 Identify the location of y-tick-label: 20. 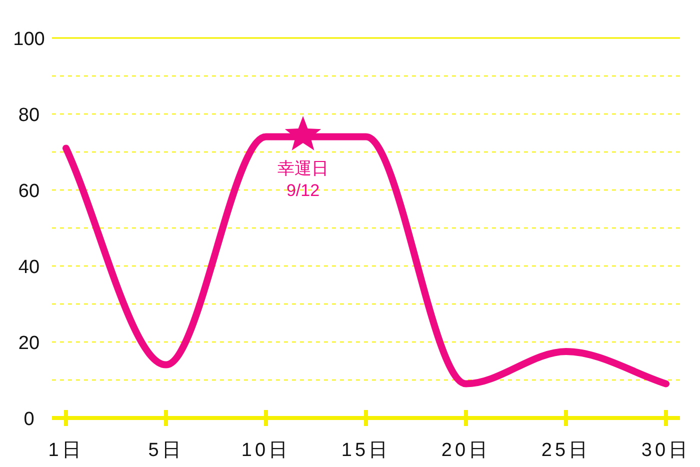
(29, 343).